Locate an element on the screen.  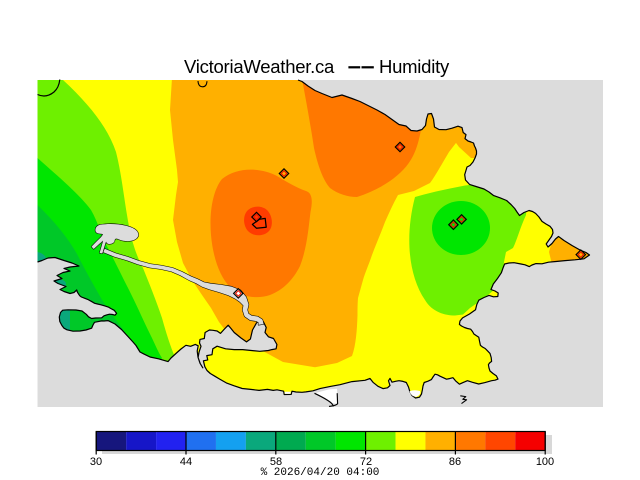
svg-text: 58 is located at coordinates (276, 462).